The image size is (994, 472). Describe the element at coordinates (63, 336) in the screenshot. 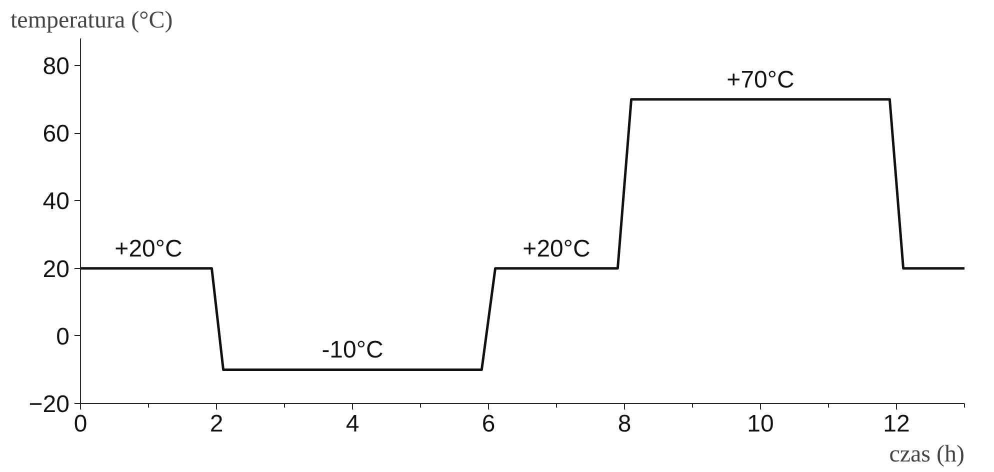

I see `y-tick-label: 0` at that location.